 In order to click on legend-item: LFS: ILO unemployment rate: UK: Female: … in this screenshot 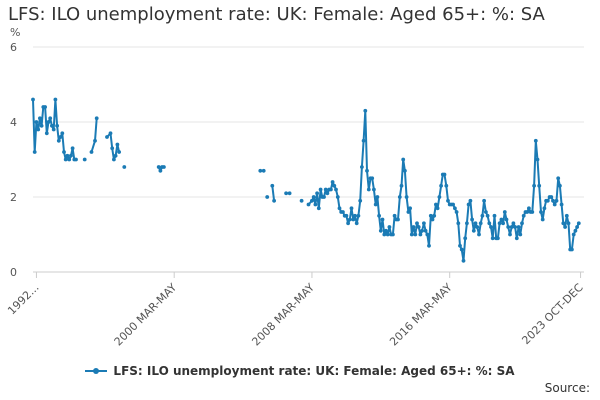, I will do `click(300, 371)`.